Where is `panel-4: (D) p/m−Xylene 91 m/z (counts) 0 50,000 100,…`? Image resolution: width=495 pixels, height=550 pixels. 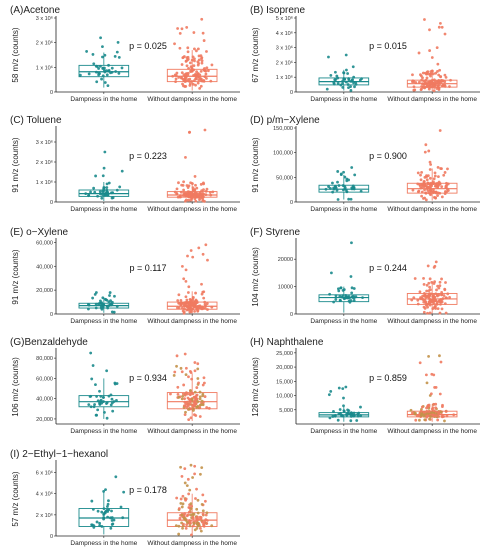
panel-4: (D) p/m−Xylene 91 m/z (counts) 0 50,000 100,… is located at coordinates (365, 164).